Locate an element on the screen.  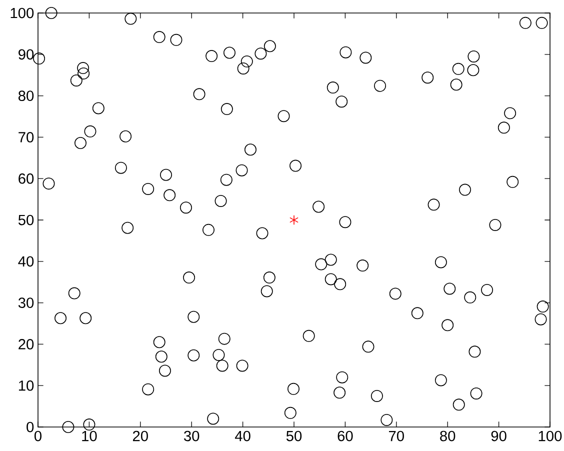
x-tick-label: 100 is located at coordinates (550, 436).